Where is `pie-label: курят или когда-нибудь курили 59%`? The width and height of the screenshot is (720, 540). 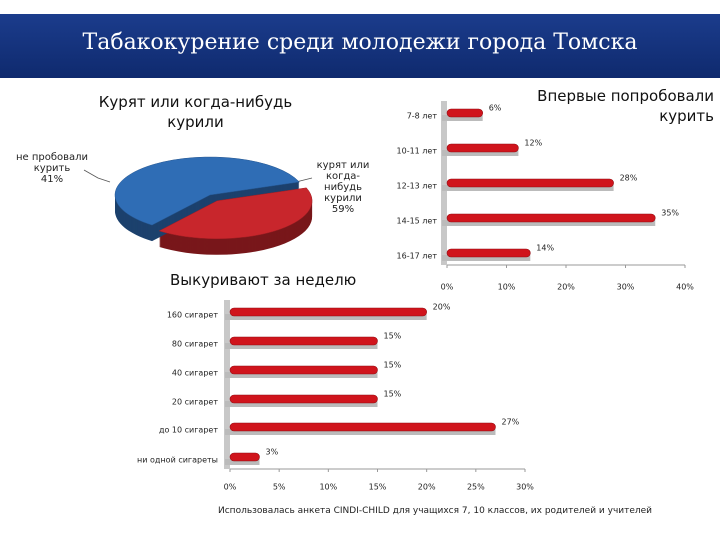
pie-label: курят или когда-нибудь курили 59% is located at coordinates (343, 187).